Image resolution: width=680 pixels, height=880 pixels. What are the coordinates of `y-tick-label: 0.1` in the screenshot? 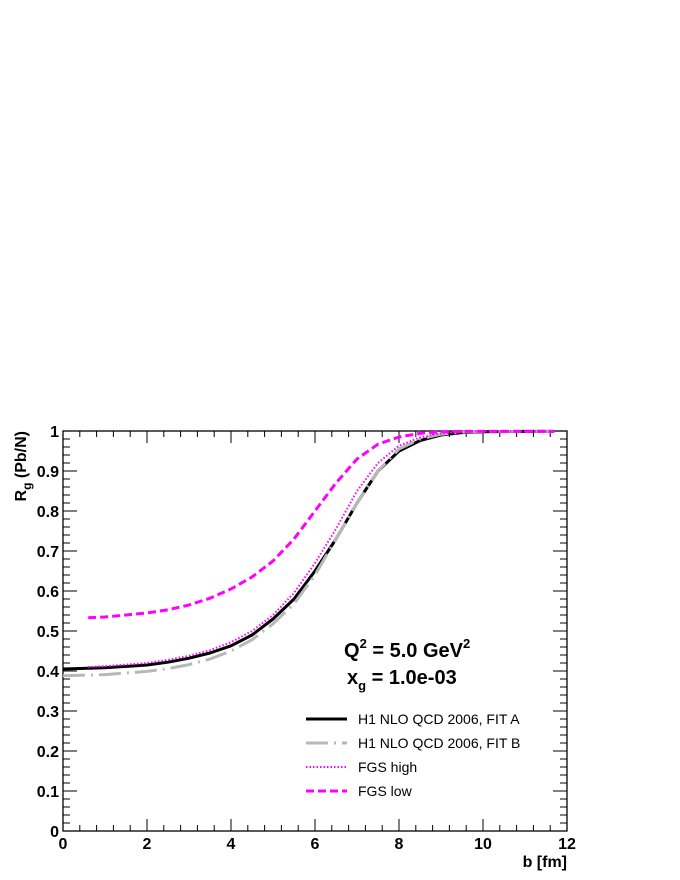 It's located at (48, 792).